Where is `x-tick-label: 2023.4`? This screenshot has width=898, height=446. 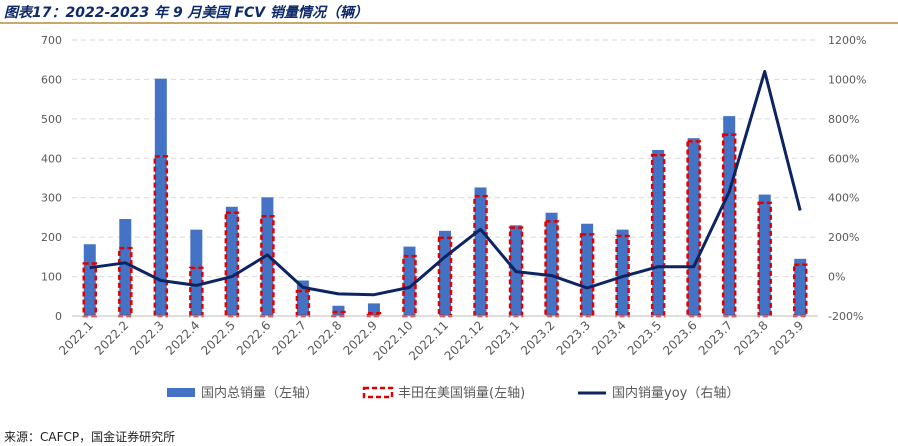
x-tick-label: 2023.4 is located at coordinates (609, 338).